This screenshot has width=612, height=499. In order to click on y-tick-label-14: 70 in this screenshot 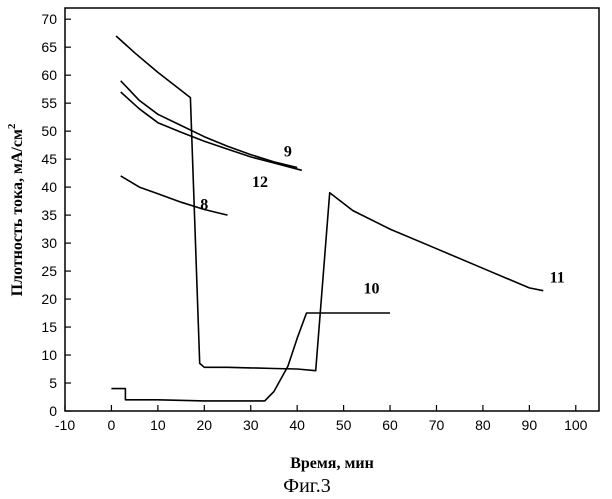, I will do `click(49, 19)`.